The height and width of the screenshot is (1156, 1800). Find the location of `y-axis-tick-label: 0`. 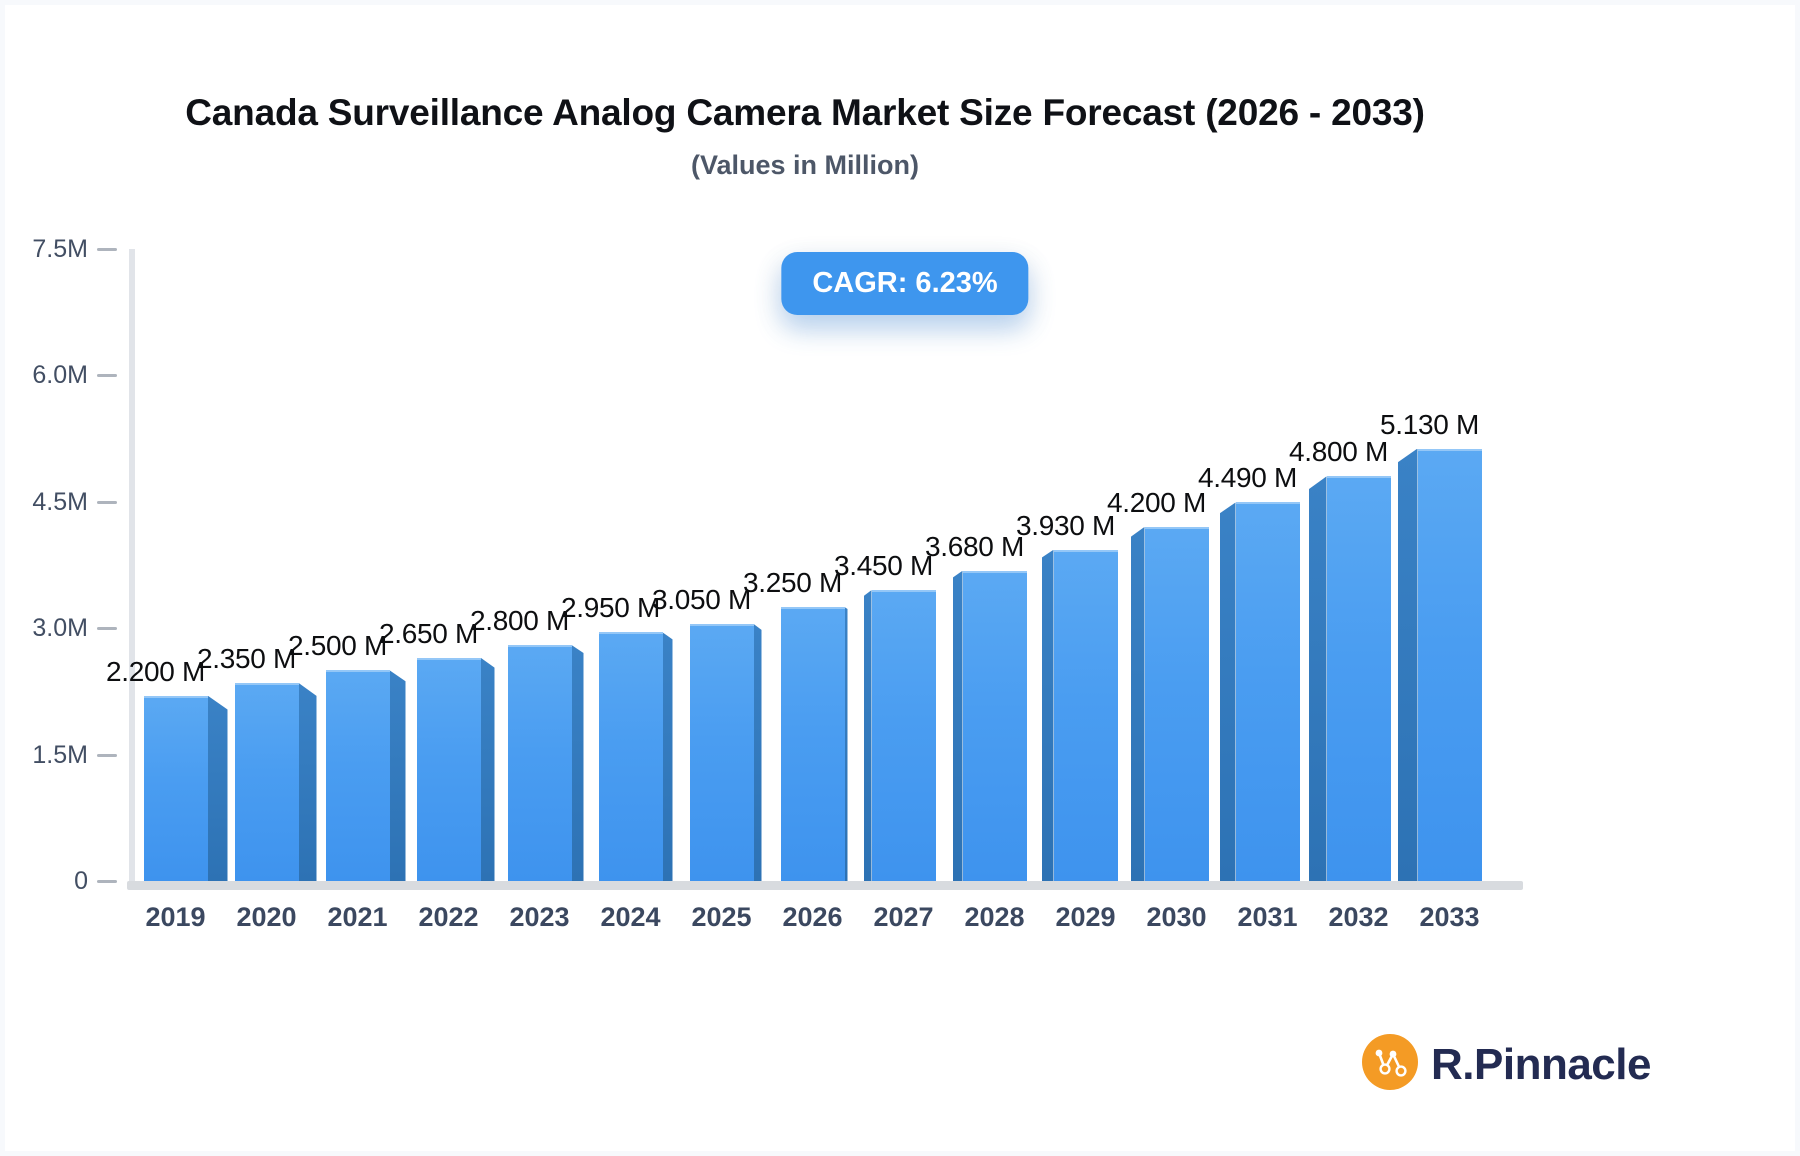

y-axis-tick-label: 0 is located at coordinates (81, 881).